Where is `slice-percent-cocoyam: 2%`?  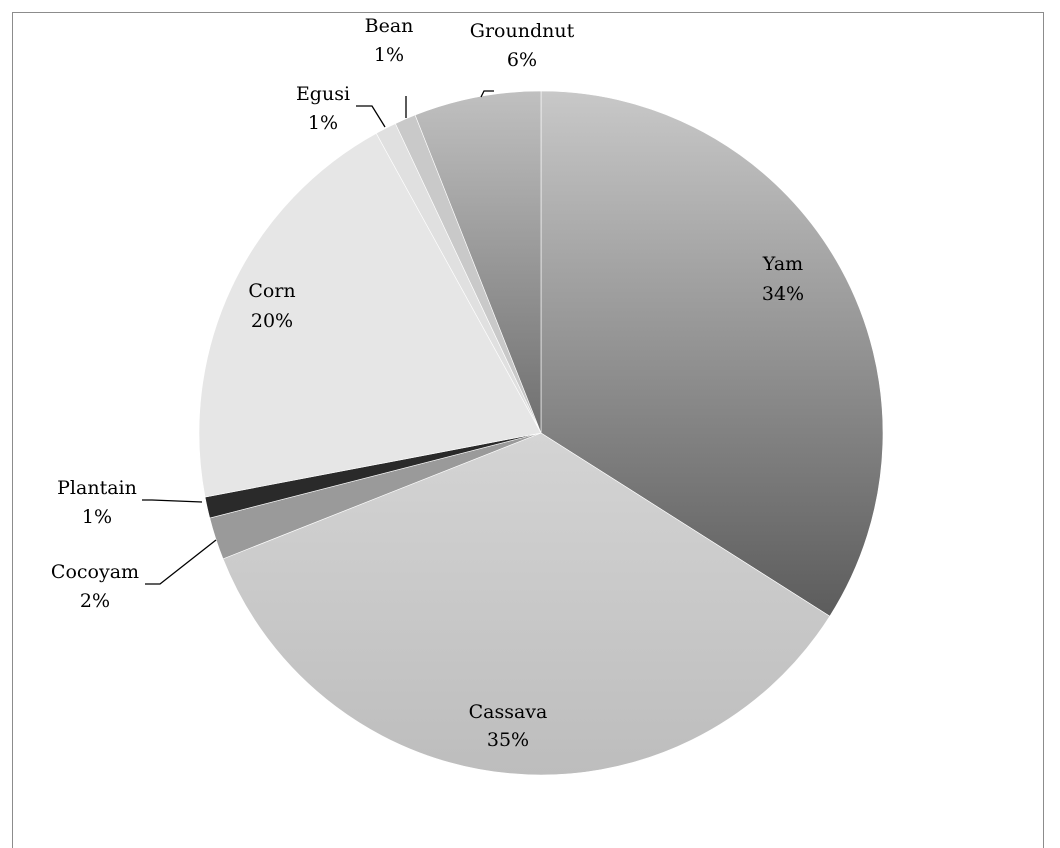
slice-percent-cocoyam: 2% is located at coordinates (95, 601).